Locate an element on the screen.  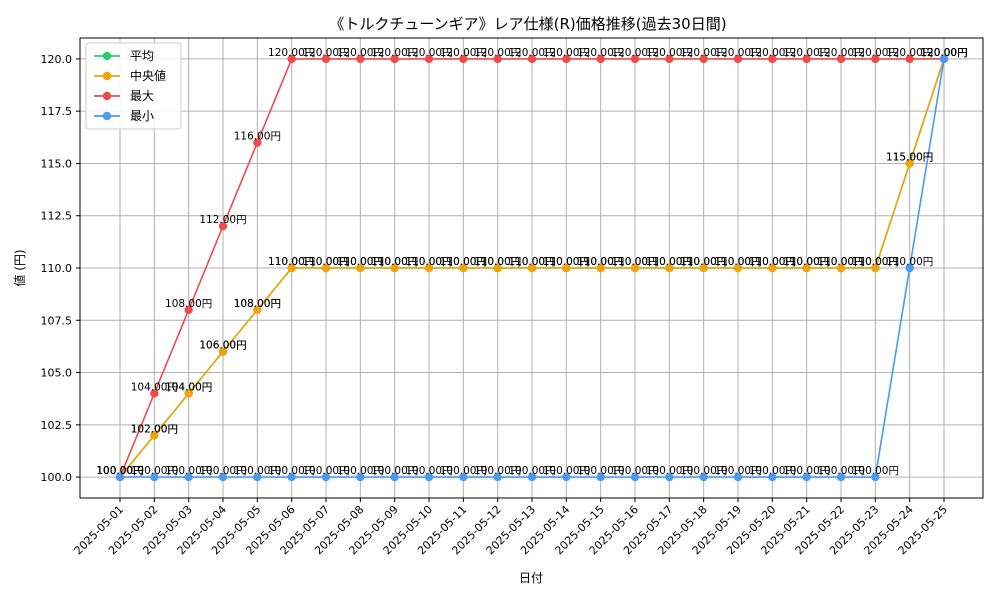
legend-item-3: 最小 is located at coordinates (124, 116).